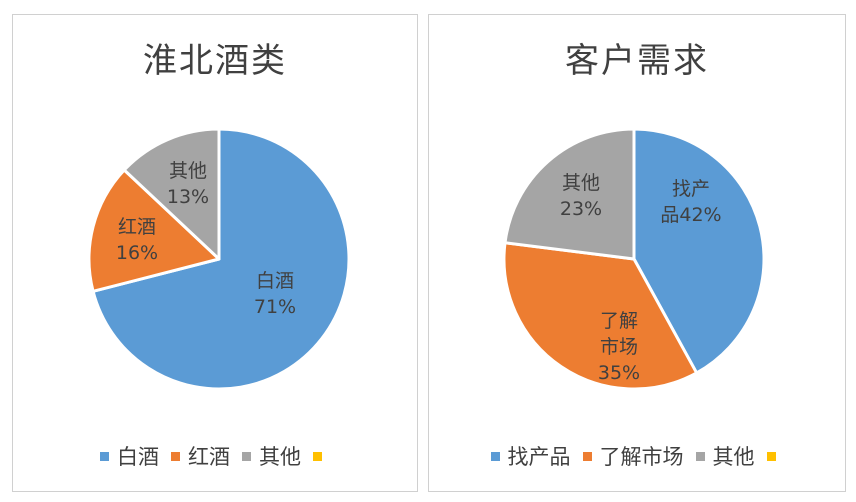  What do you see at coordinates (690, 202) in the screenshot?
I see `data-label-find-product: 找产品42%` at bounding box center [690, 202].